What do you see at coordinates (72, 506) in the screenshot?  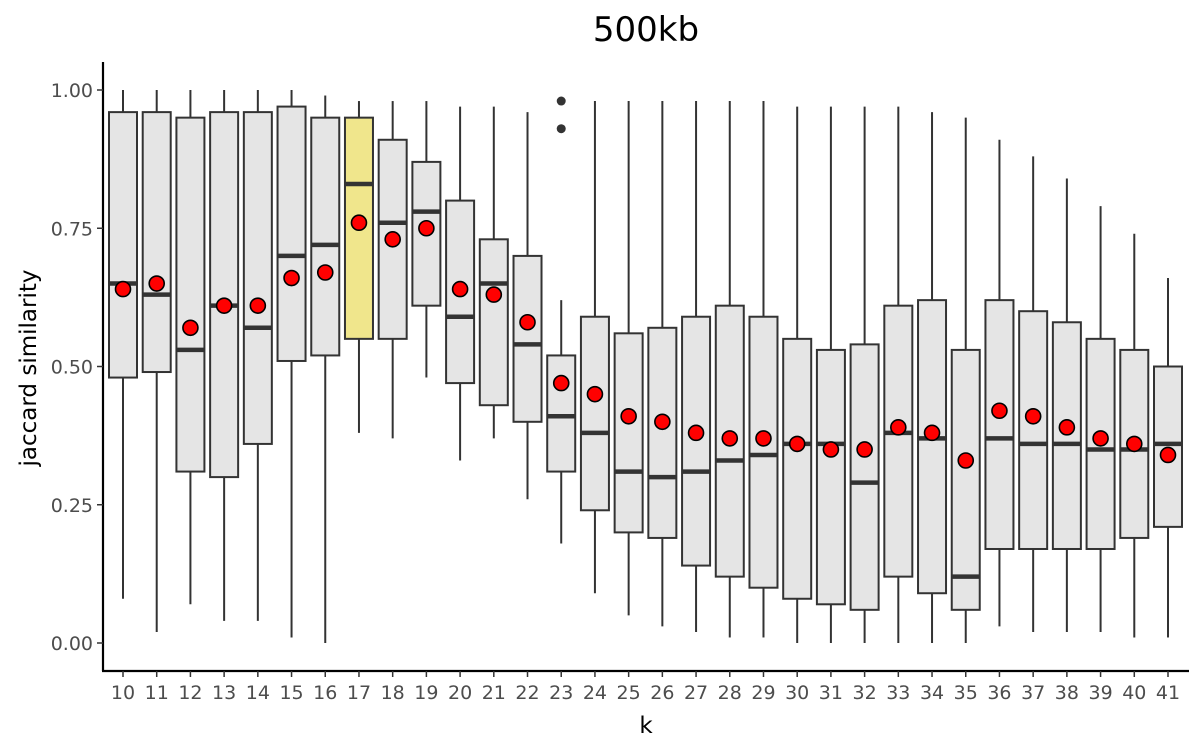 I see `y-tick-label: 0.25` at bounding box center [72, 506].